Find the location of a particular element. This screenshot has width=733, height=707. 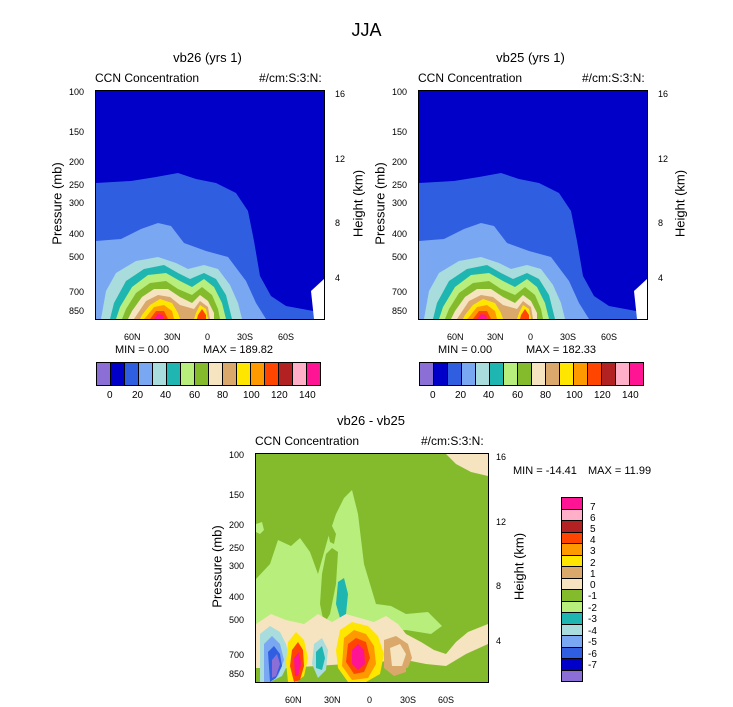

p1-pressure-tick: 250 is located at coordinates (77, 185).